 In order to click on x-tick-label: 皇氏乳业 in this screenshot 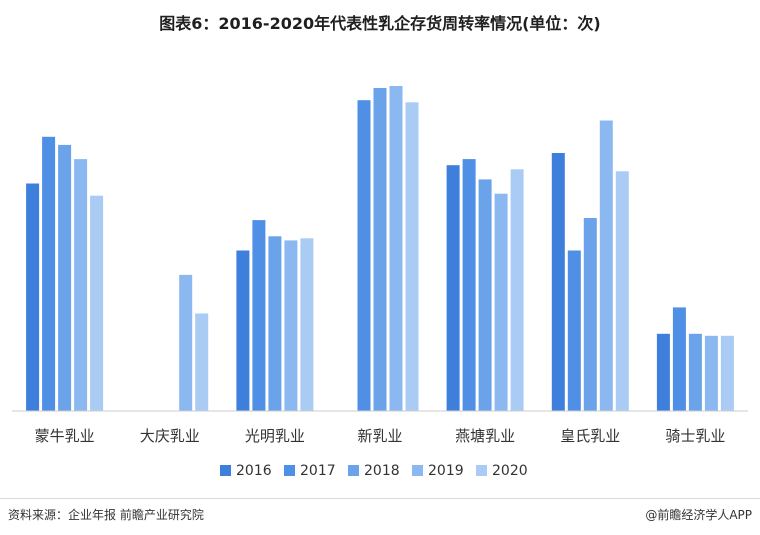, I will do `click(590, 436)`.